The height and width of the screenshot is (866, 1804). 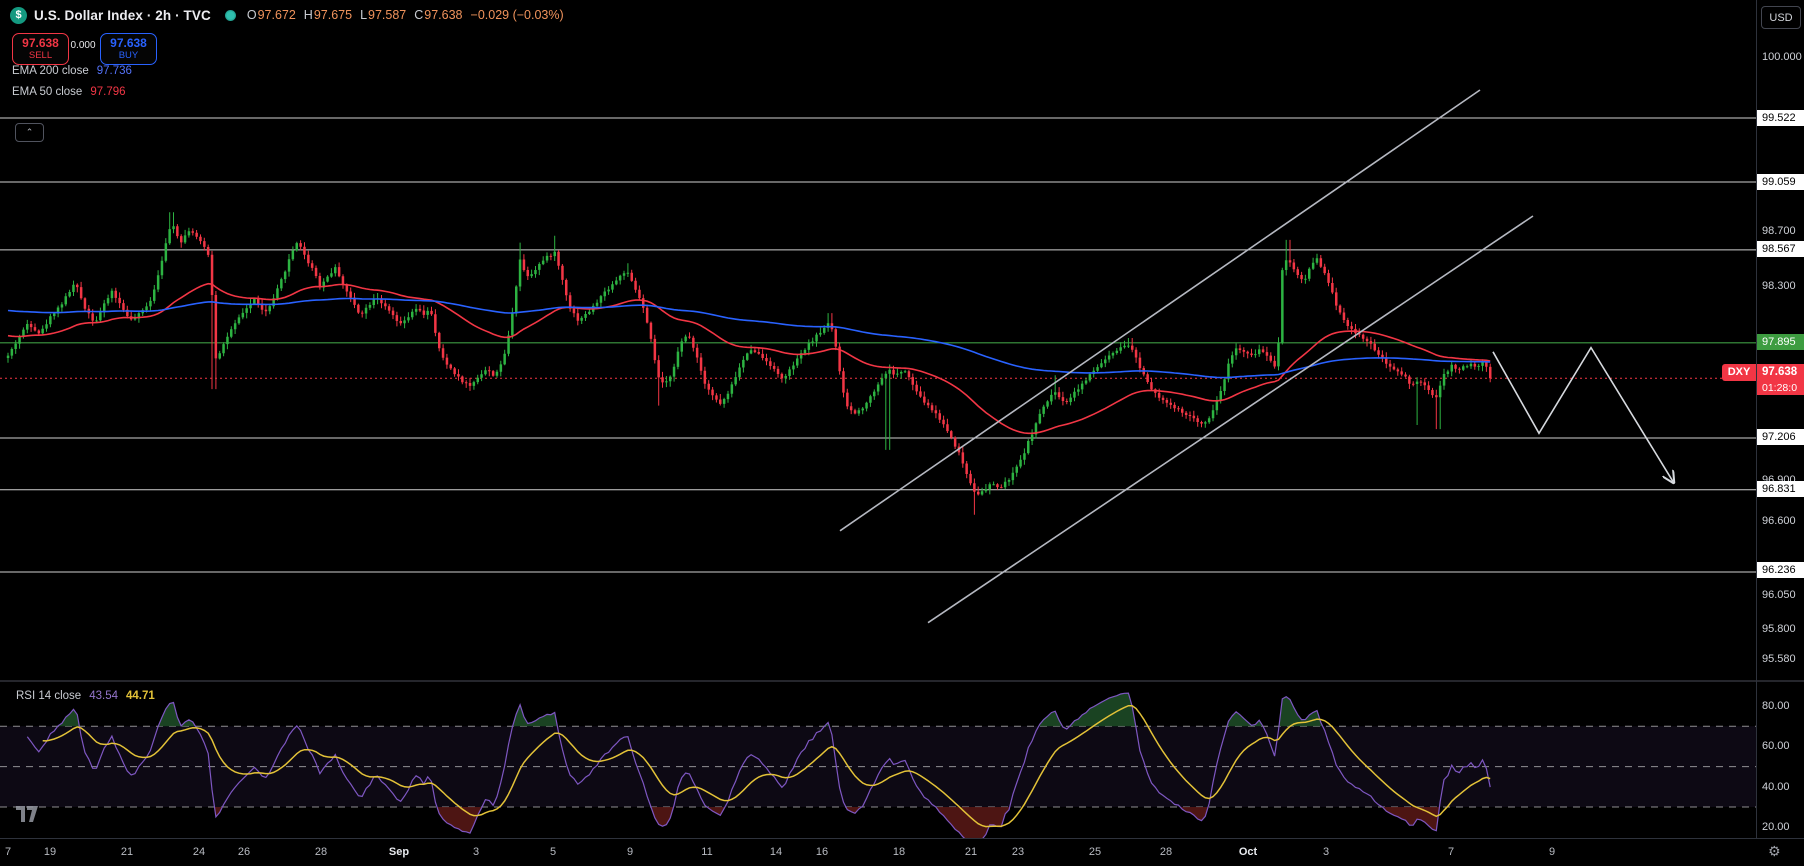 I want to click on rsi-axis-label: 40.00, so click(x=1776, y=787).